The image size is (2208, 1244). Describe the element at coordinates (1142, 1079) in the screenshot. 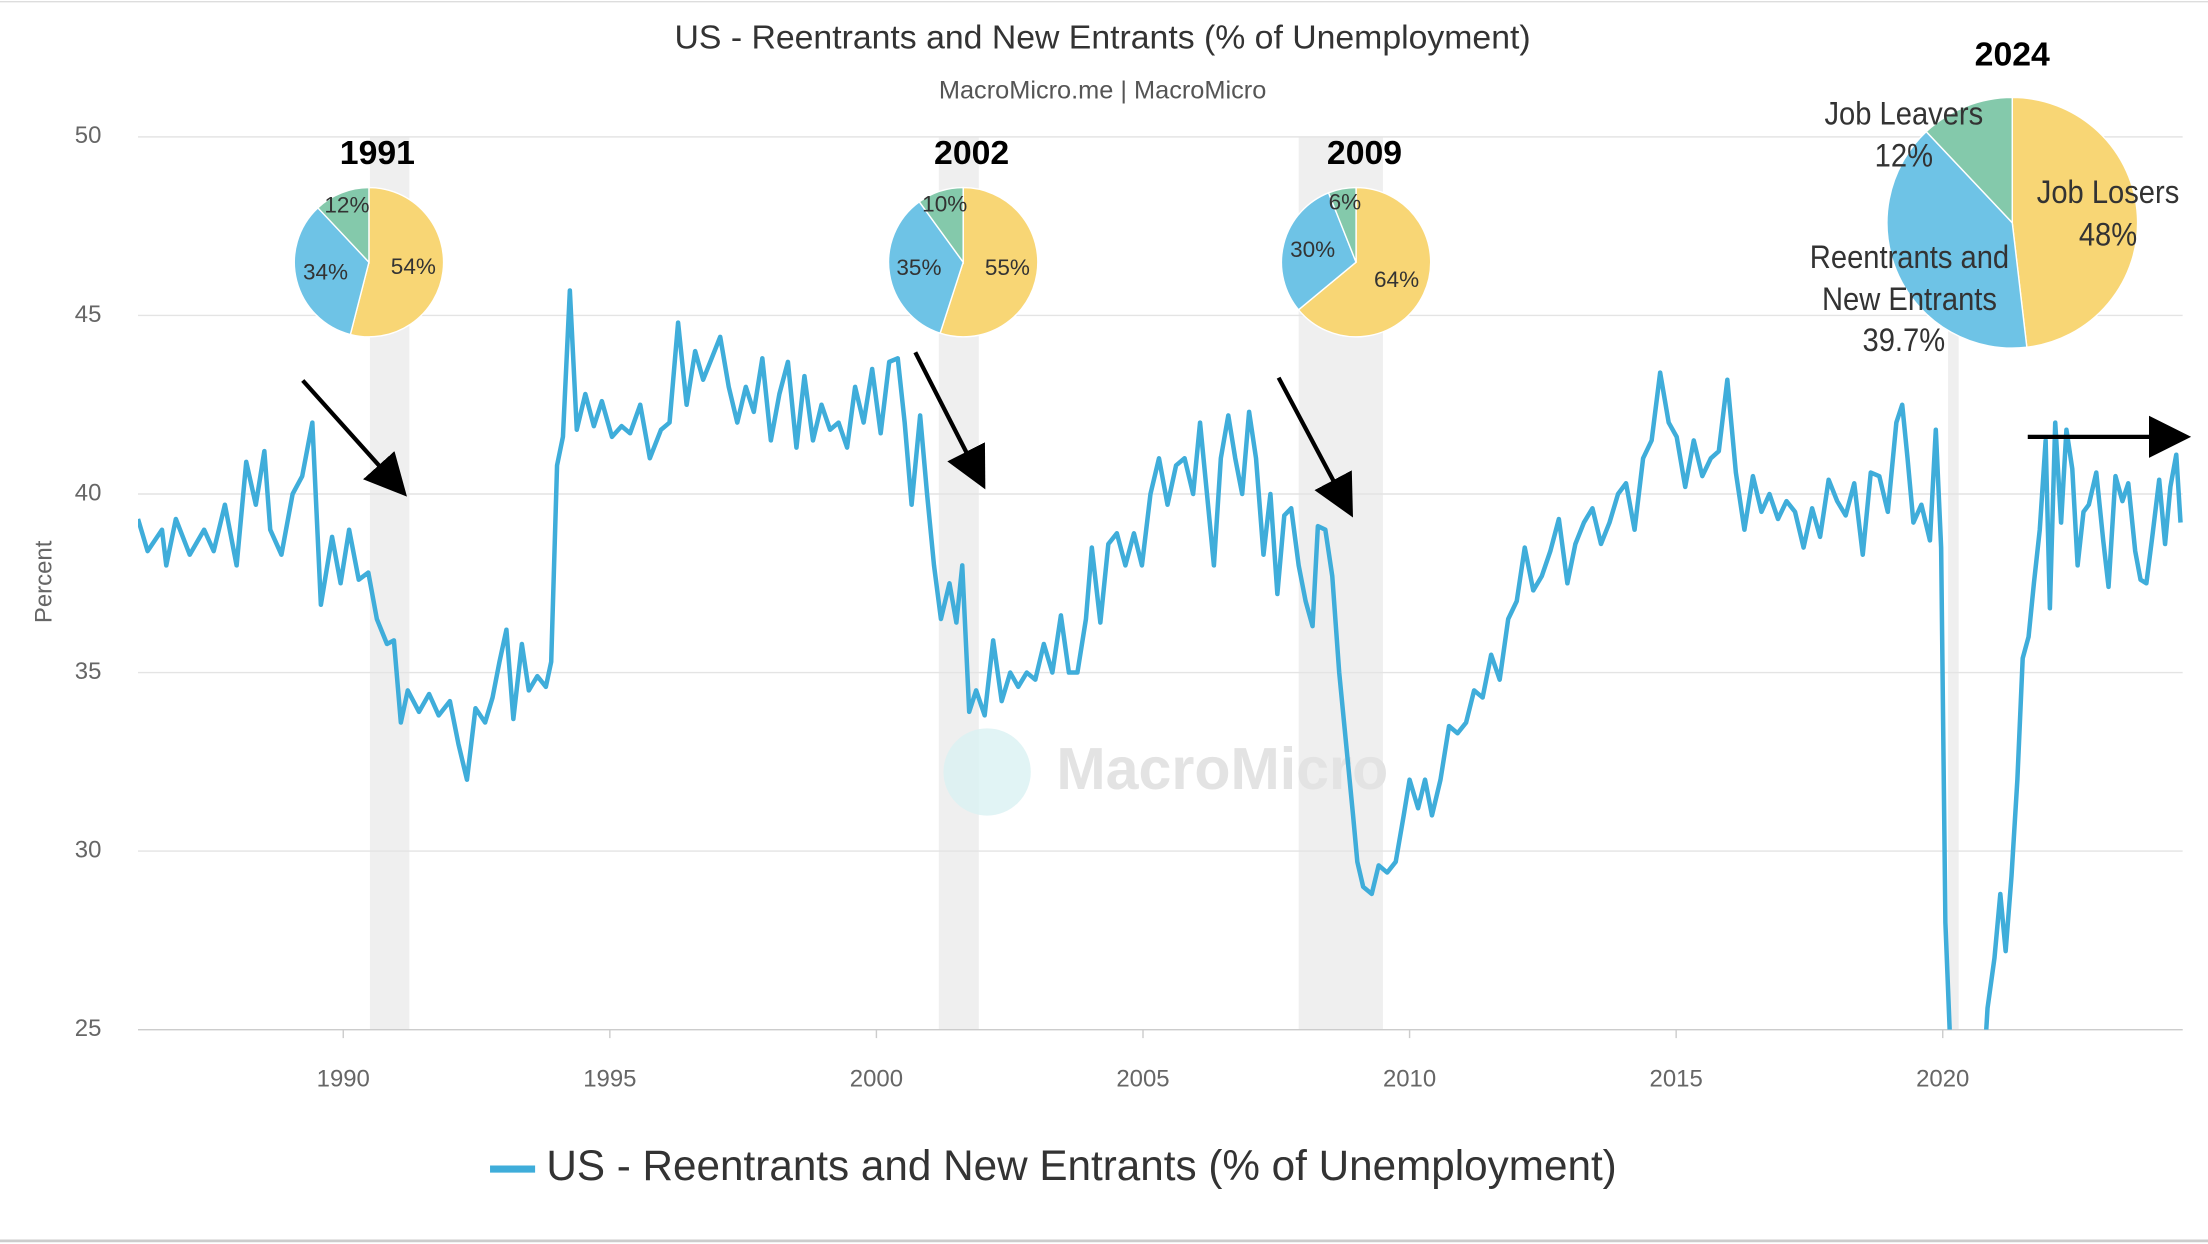

I see `x-tick-label: 2005` at that location.